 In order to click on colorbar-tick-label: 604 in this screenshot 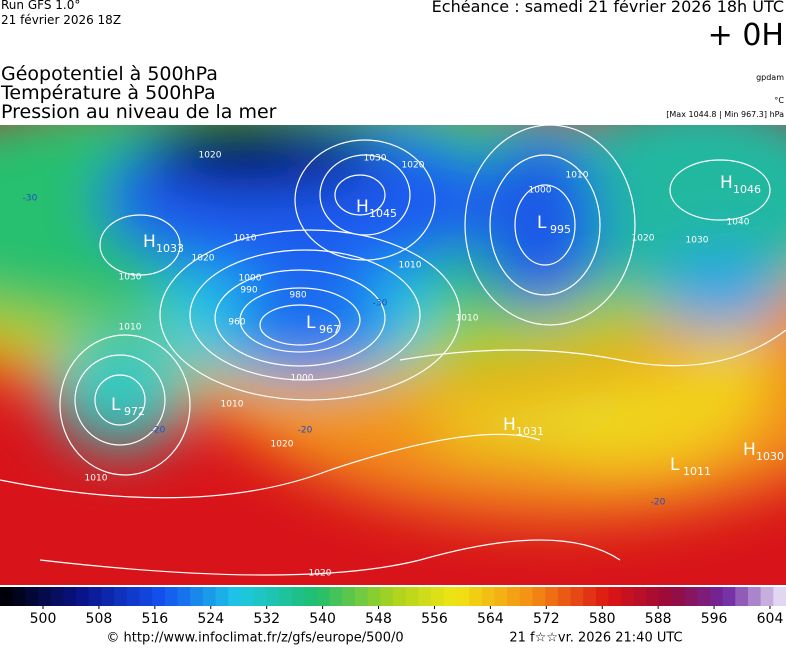, I will do `click(770, 619)`.